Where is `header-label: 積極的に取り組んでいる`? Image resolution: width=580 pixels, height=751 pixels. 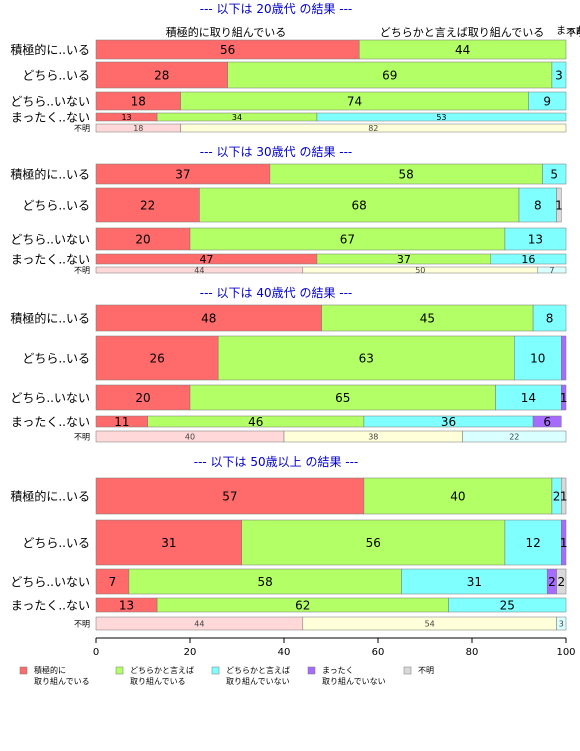 header-label: 積極的に取り組んでいる is located at coordinates (226, 32).